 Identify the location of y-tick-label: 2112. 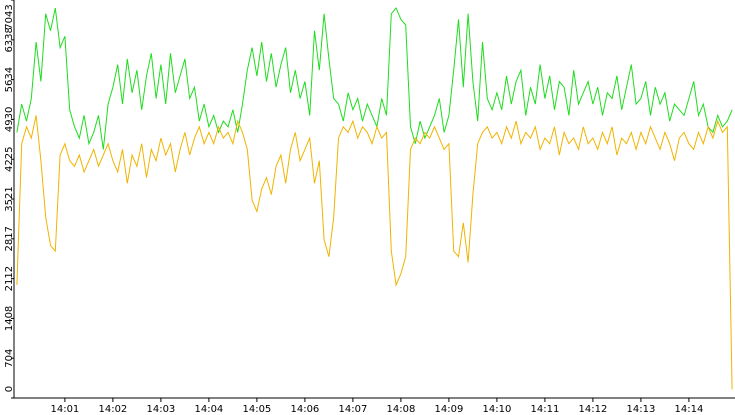
(9, 278).